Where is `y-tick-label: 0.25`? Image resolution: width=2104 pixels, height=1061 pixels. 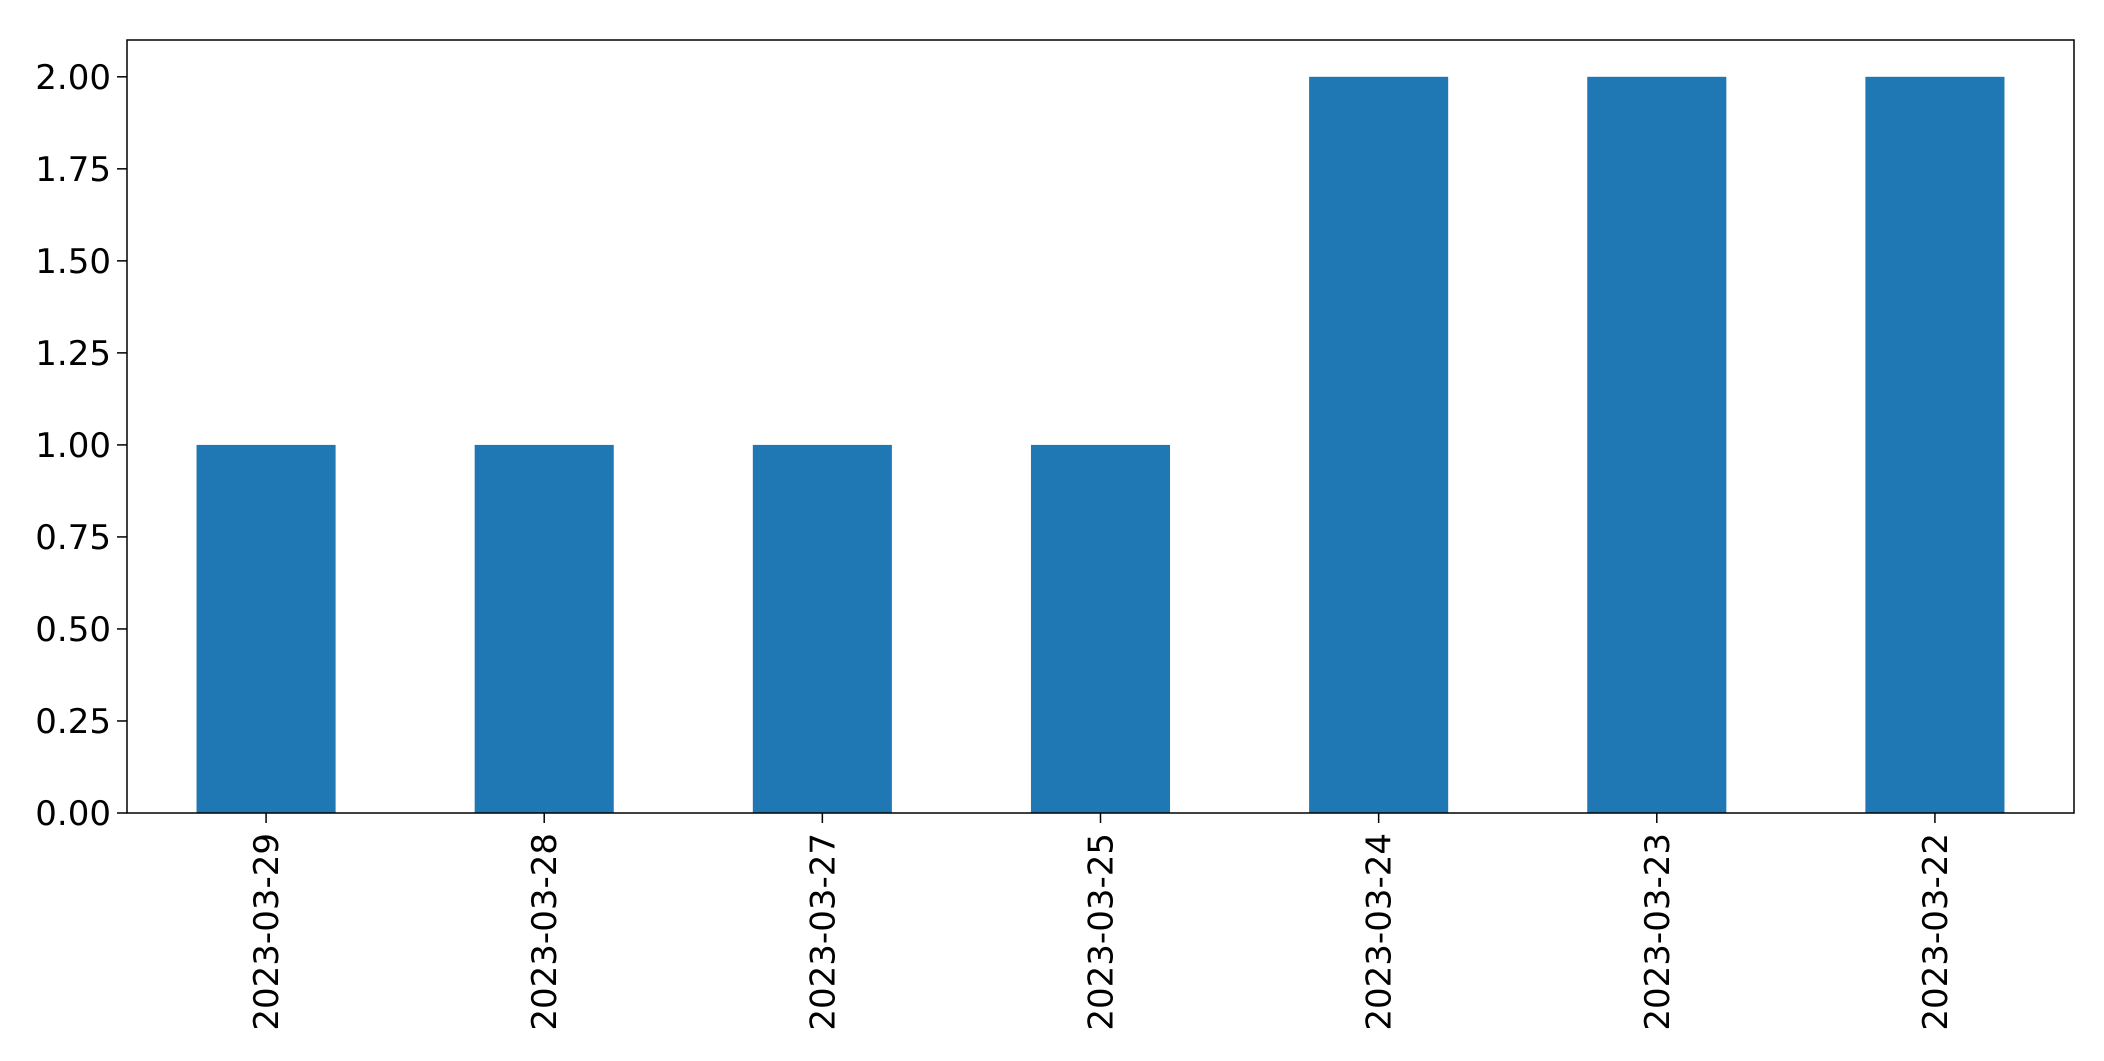
y-tick-label: 0.25 is located at coordinates (73, 722).